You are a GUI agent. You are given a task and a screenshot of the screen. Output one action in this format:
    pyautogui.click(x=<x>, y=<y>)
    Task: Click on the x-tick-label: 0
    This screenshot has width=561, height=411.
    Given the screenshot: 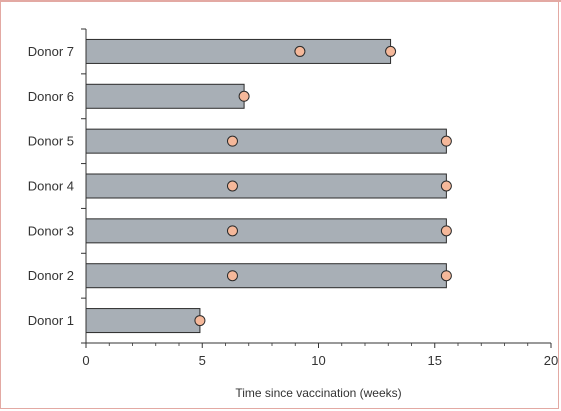 What is the action you would take?
    pyautogui.click(x=85, y=360)
    